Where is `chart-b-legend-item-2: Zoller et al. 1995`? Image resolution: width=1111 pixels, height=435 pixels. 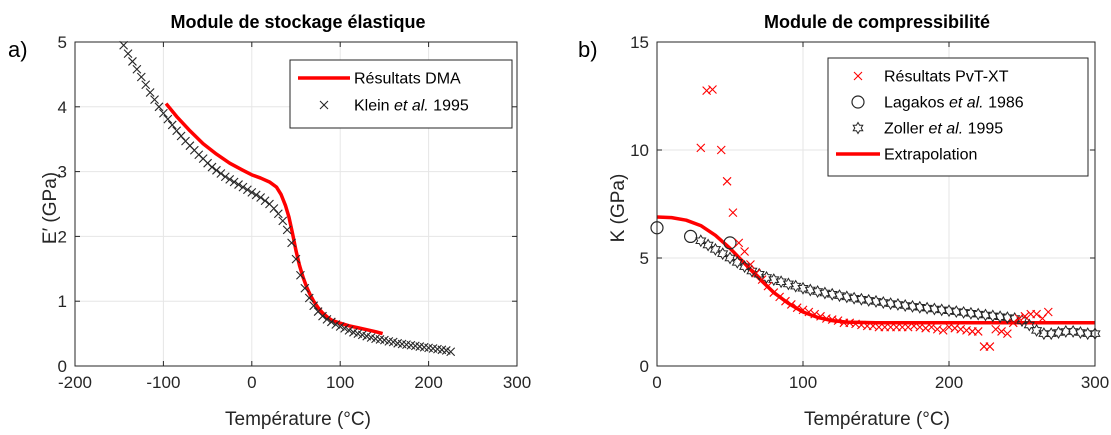 chart-b-legend-item-2: Zoller et al. 1995 is located at coordinates (927, 129).